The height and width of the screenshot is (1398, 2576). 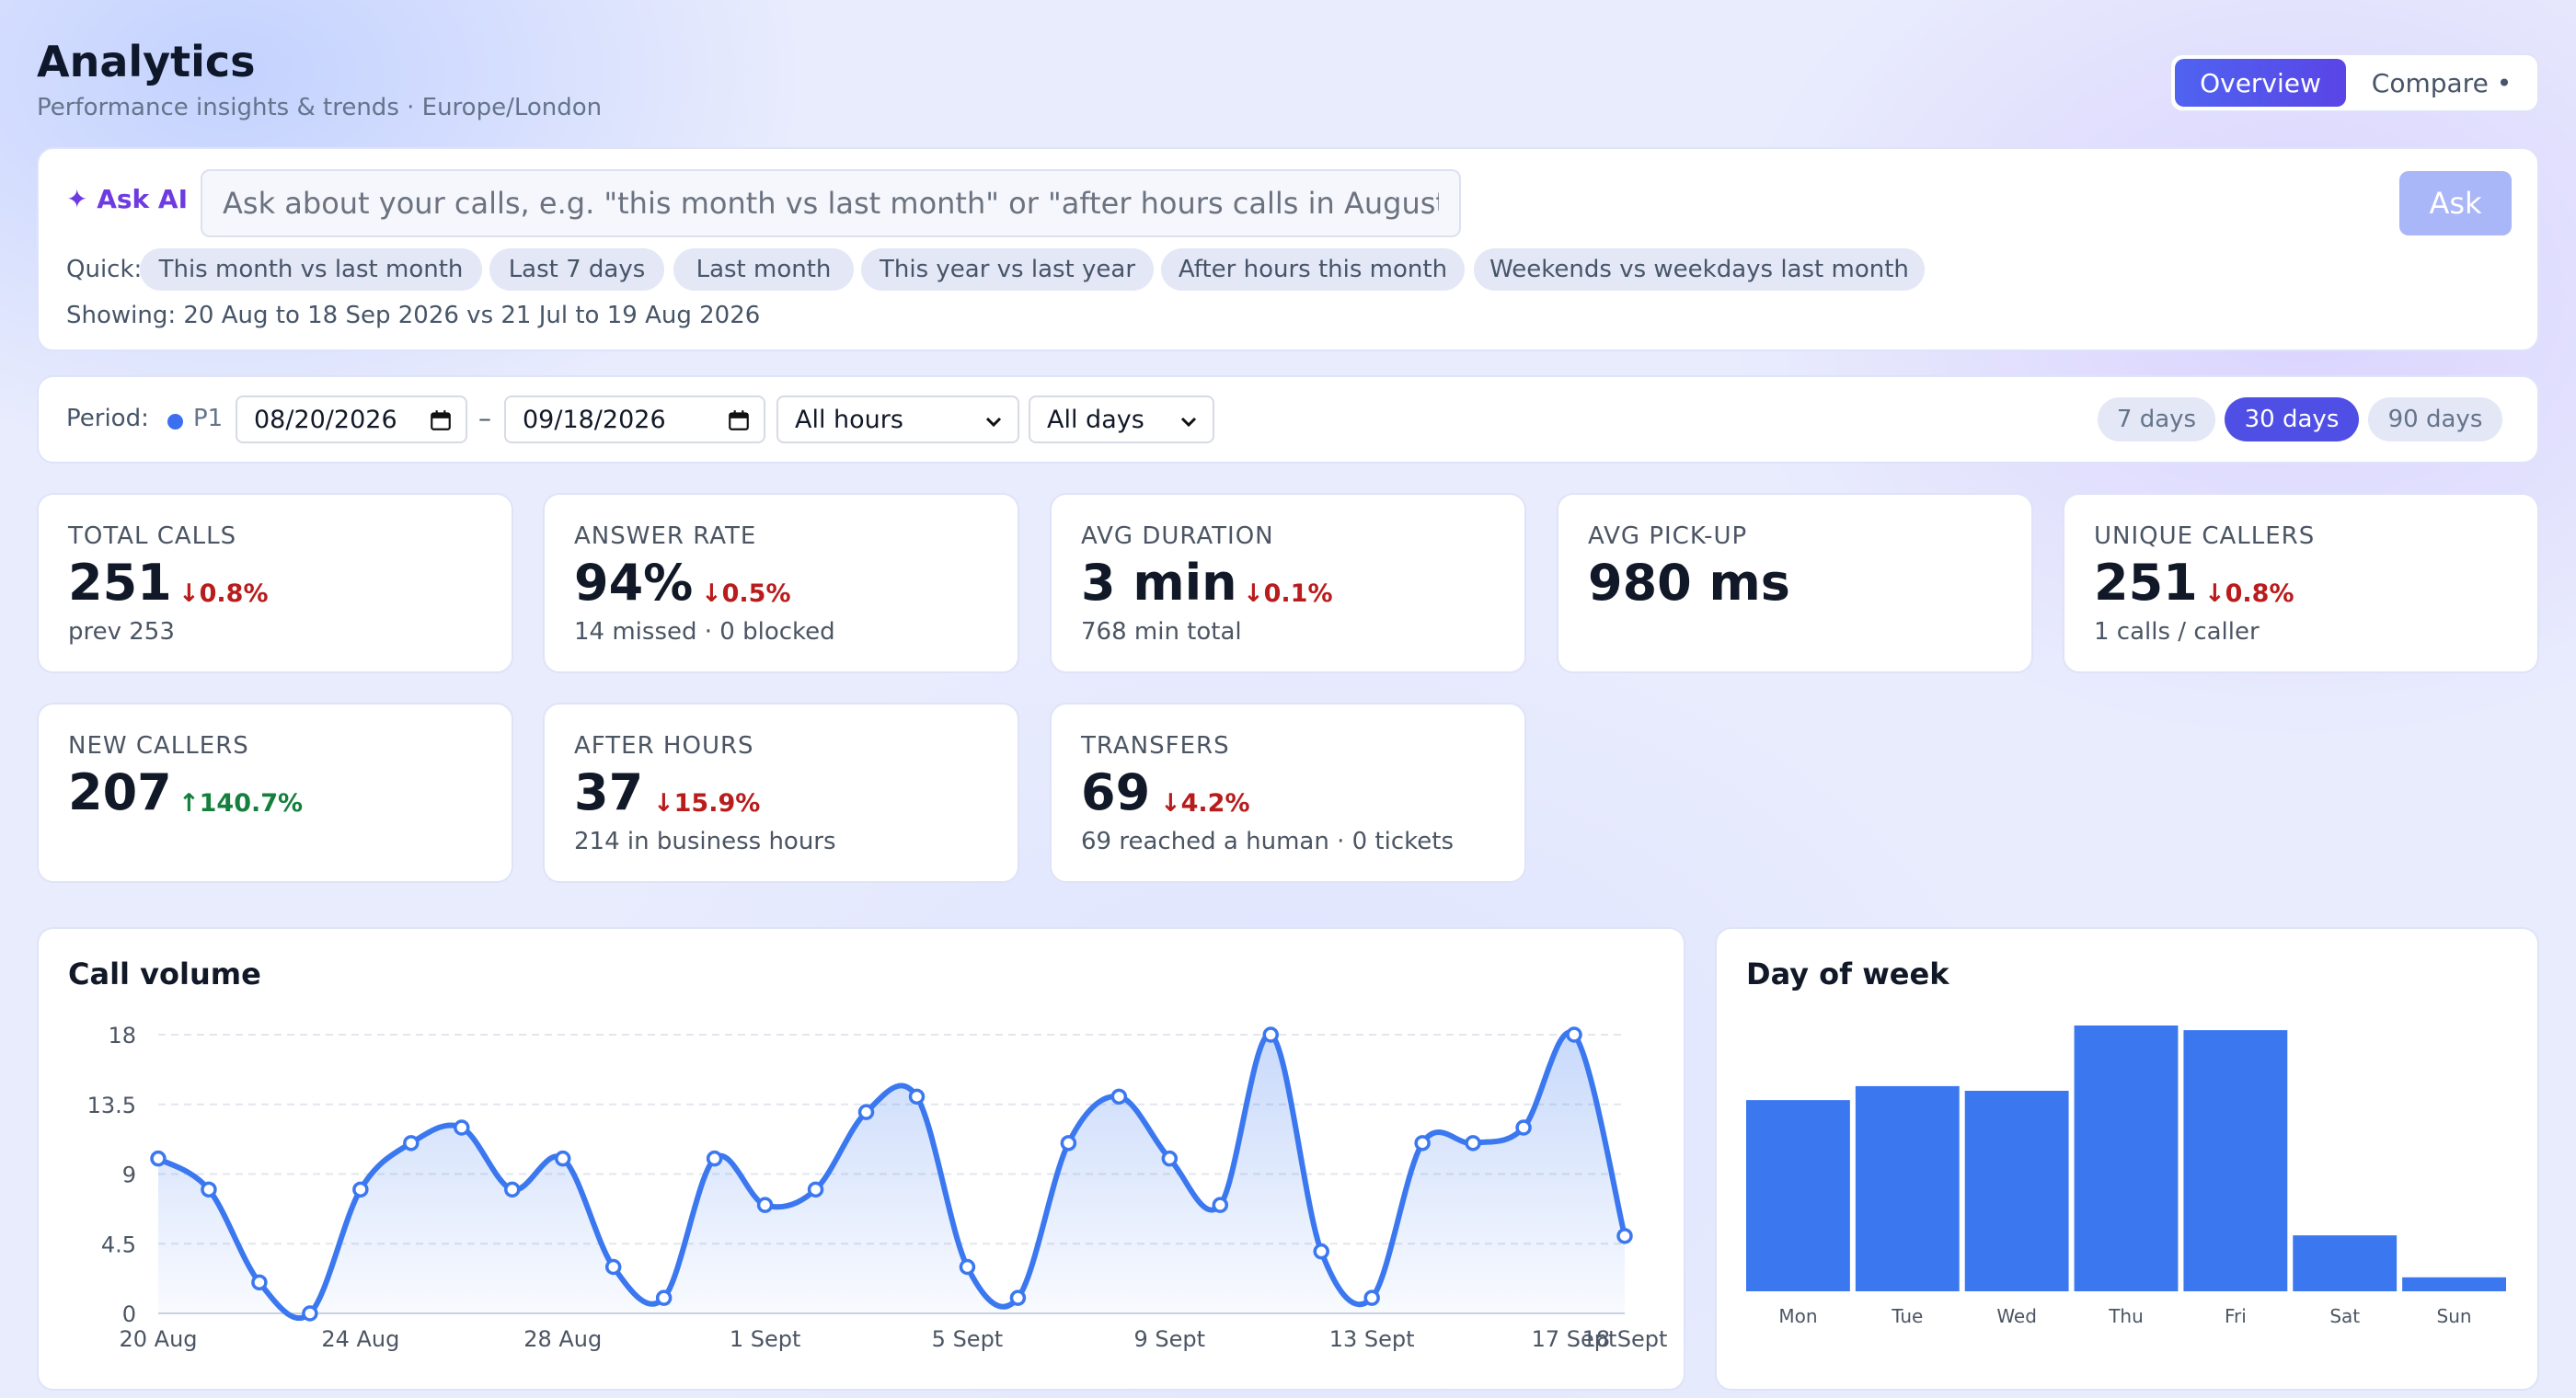 What do you see at coordinates (1155, 746) in the screenshot?
I see `stat-label: TRANSFERS` at bounding box center [1155, 746].